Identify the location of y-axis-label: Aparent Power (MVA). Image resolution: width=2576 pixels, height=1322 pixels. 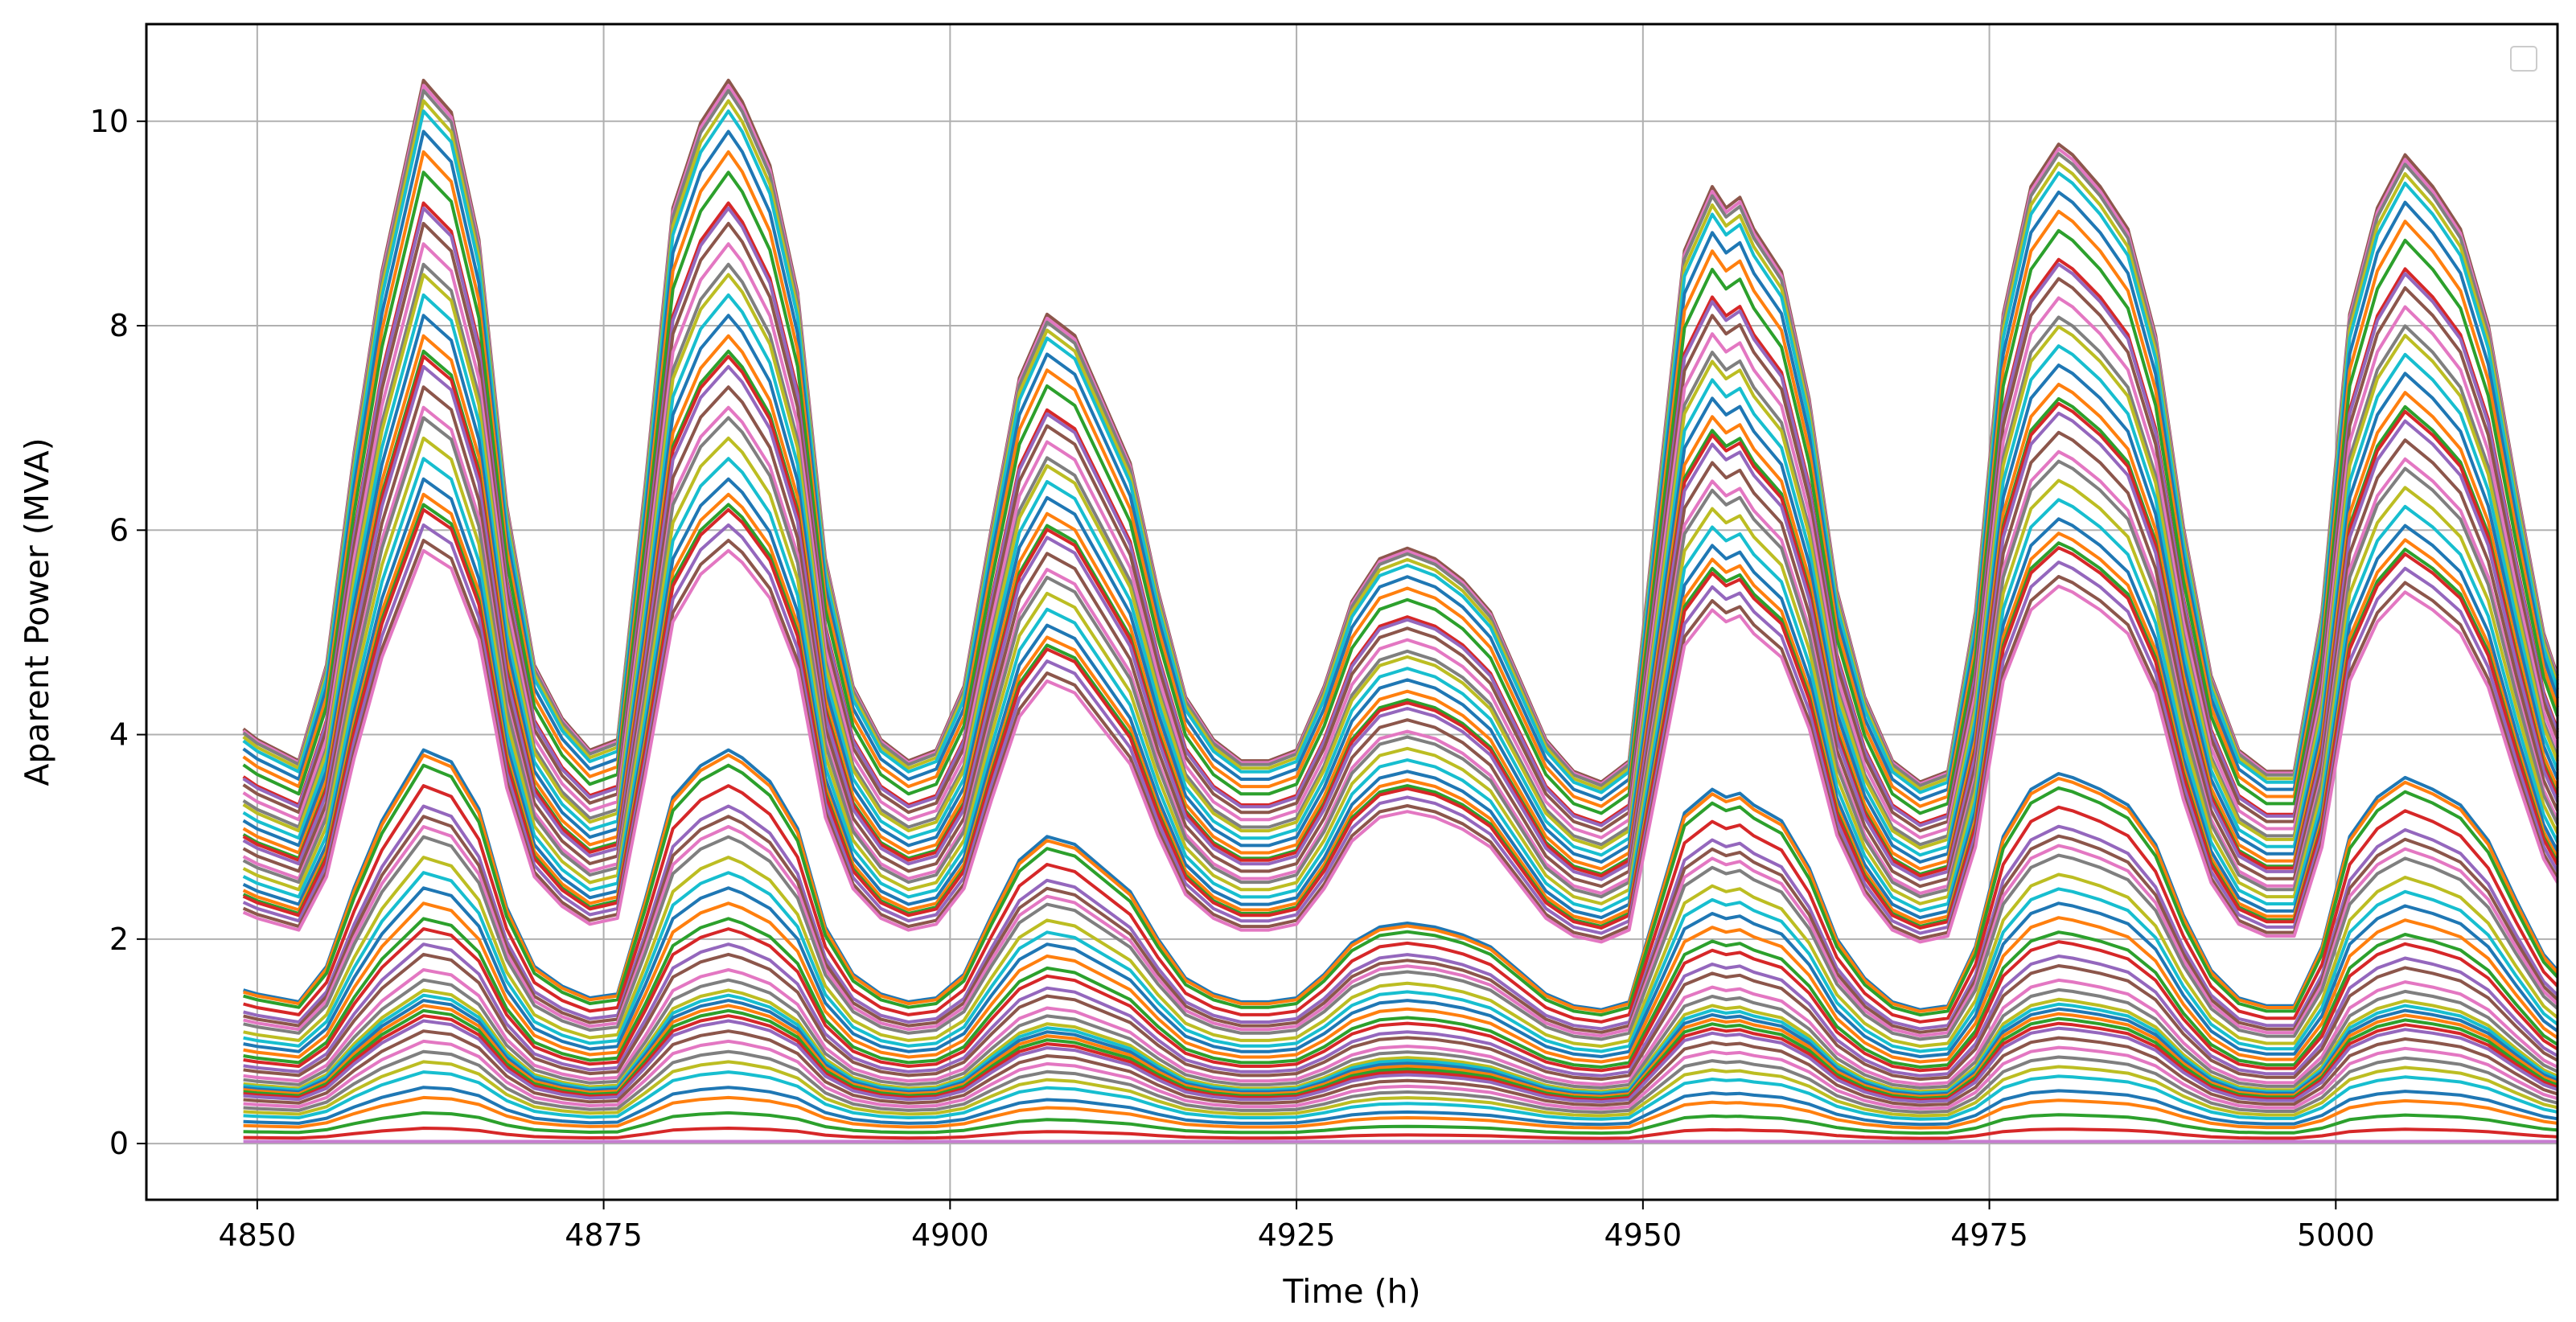
(37, 611).